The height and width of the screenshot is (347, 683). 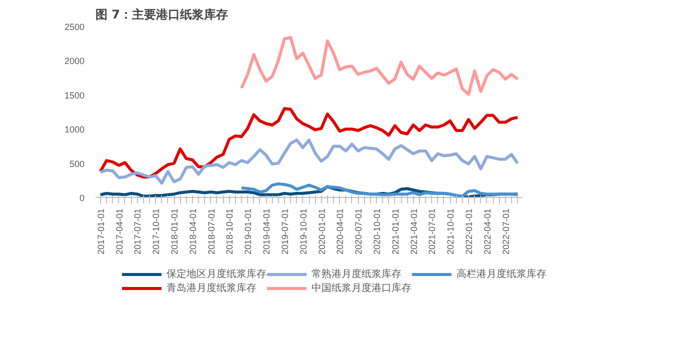 What do you see at coordinates (77, 163) in the screenshot?
I see `y-tick-label: 500` at bounding box center [77, 163].